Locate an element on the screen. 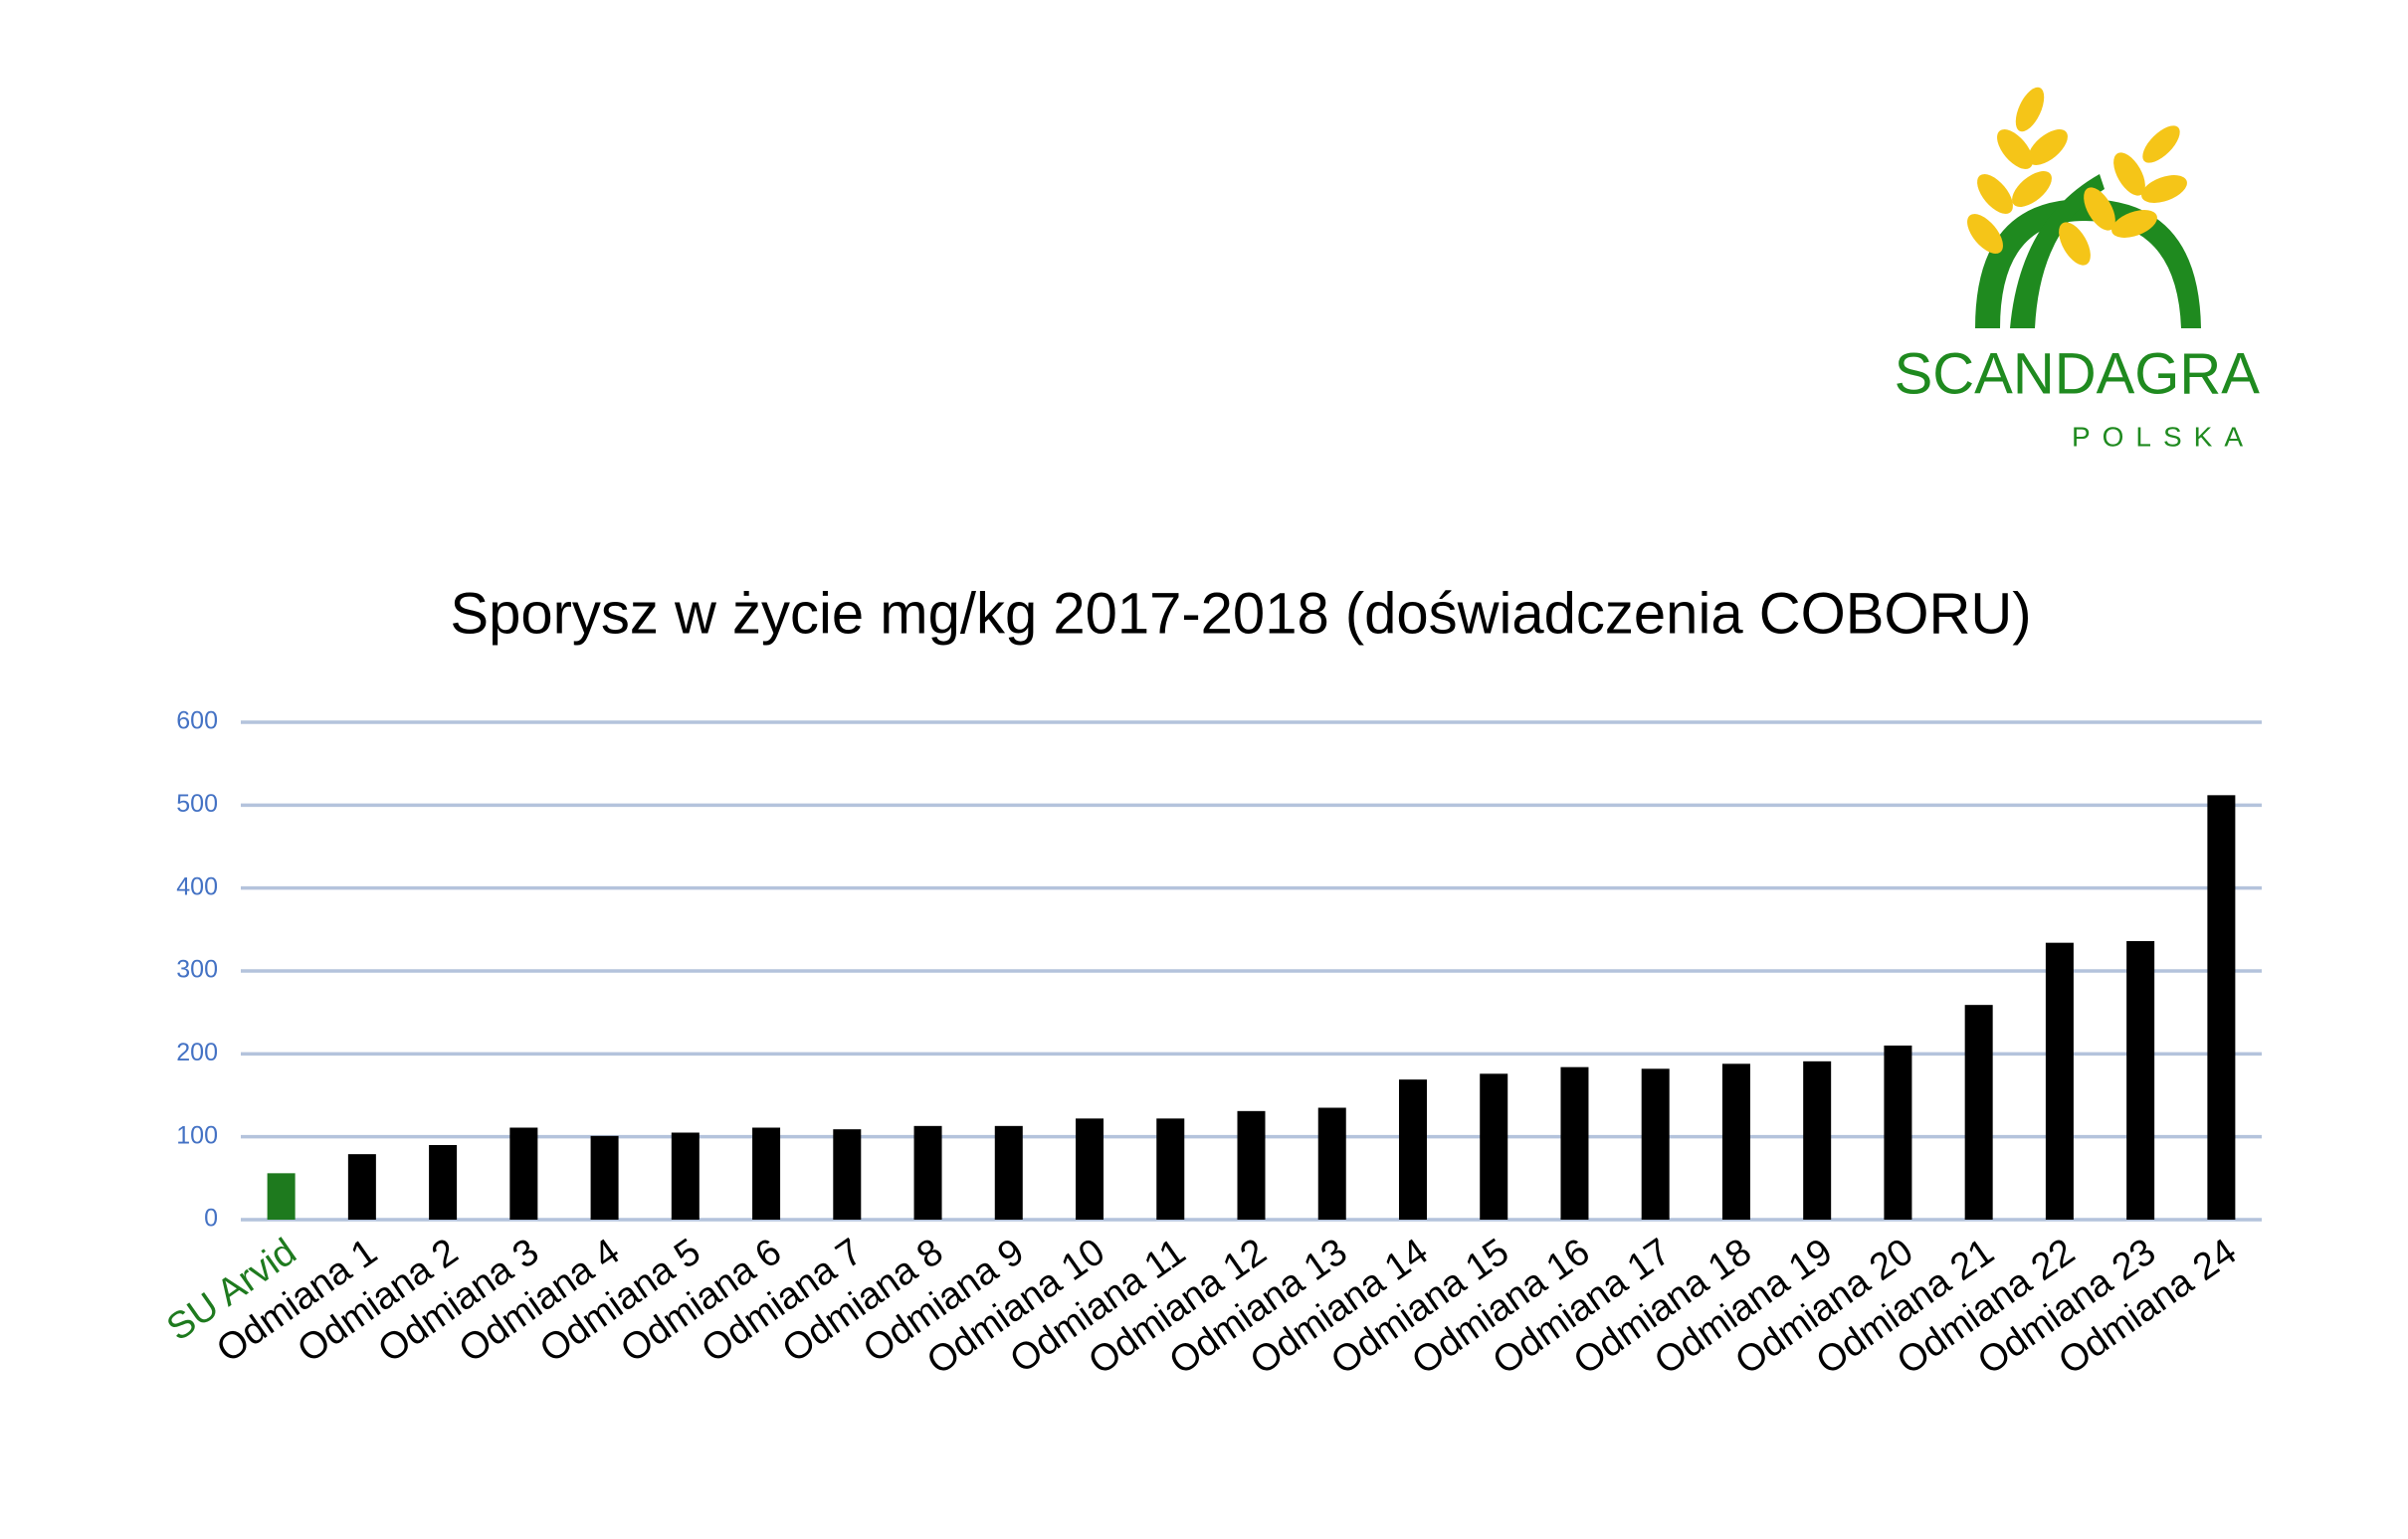 The image size is (2408, 1539). y-tick-label: 200 is located at coordinates (197, 1052).